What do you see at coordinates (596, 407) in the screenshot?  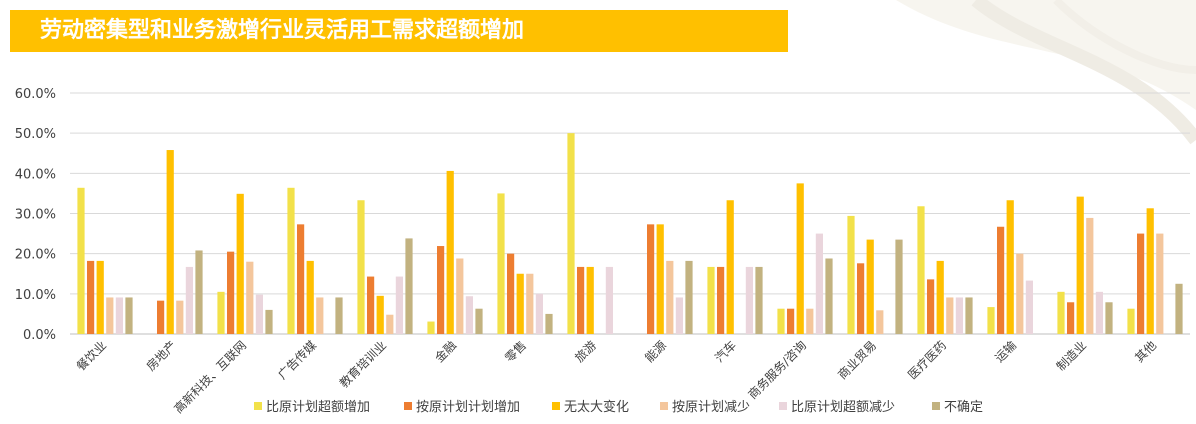 I see `legend-label: 无太大变化` at bounding box center [596, 407].